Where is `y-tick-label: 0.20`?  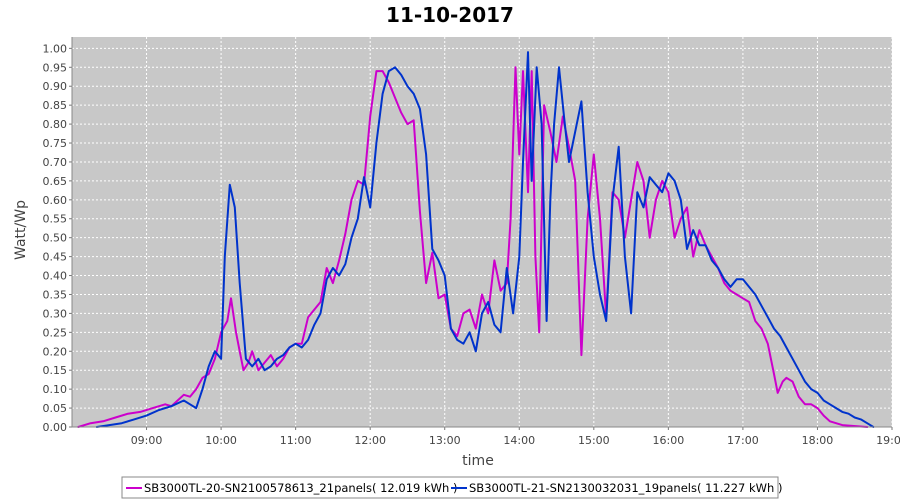 y-tick-label: 0.20 is located at coordinates (55, 351).